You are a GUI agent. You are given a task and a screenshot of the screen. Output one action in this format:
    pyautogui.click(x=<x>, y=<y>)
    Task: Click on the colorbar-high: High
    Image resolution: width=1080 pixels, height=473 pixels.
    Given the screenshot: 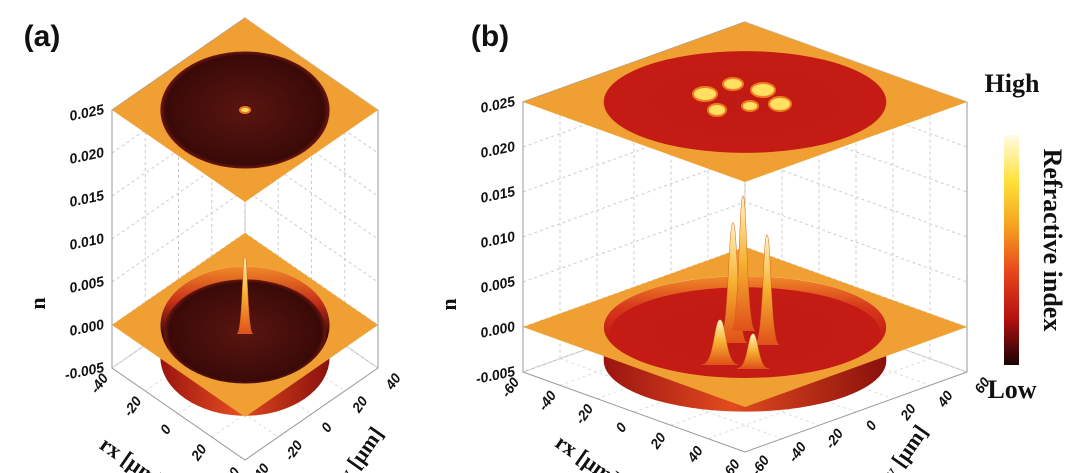 What is the action you would take?
    pyautogui.click(x=1012, y=83)
    